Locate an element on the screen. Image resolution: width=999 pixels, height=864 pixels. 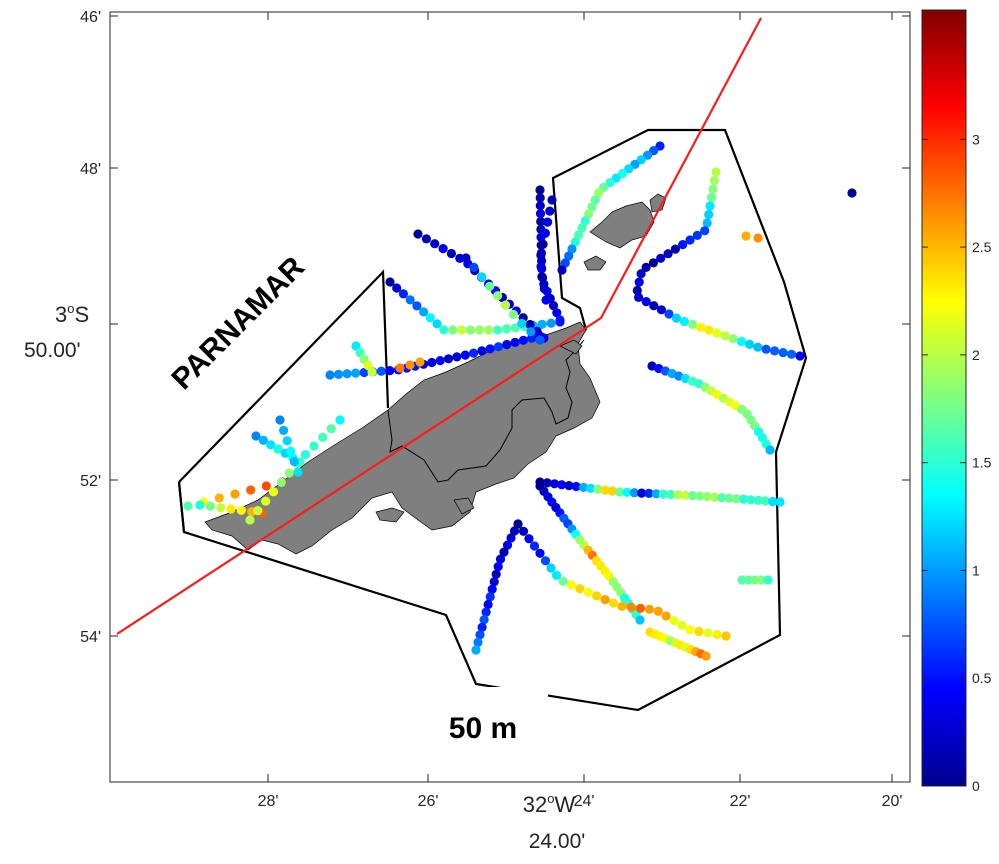
y-tick-label: 46' is located at coordinates (90, 17).